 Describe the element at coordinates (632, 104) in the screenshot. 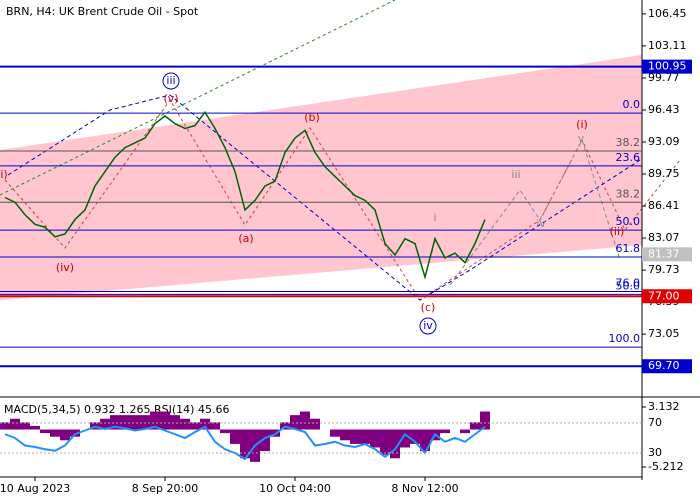

I see `fib-label: 0.0` at that location.